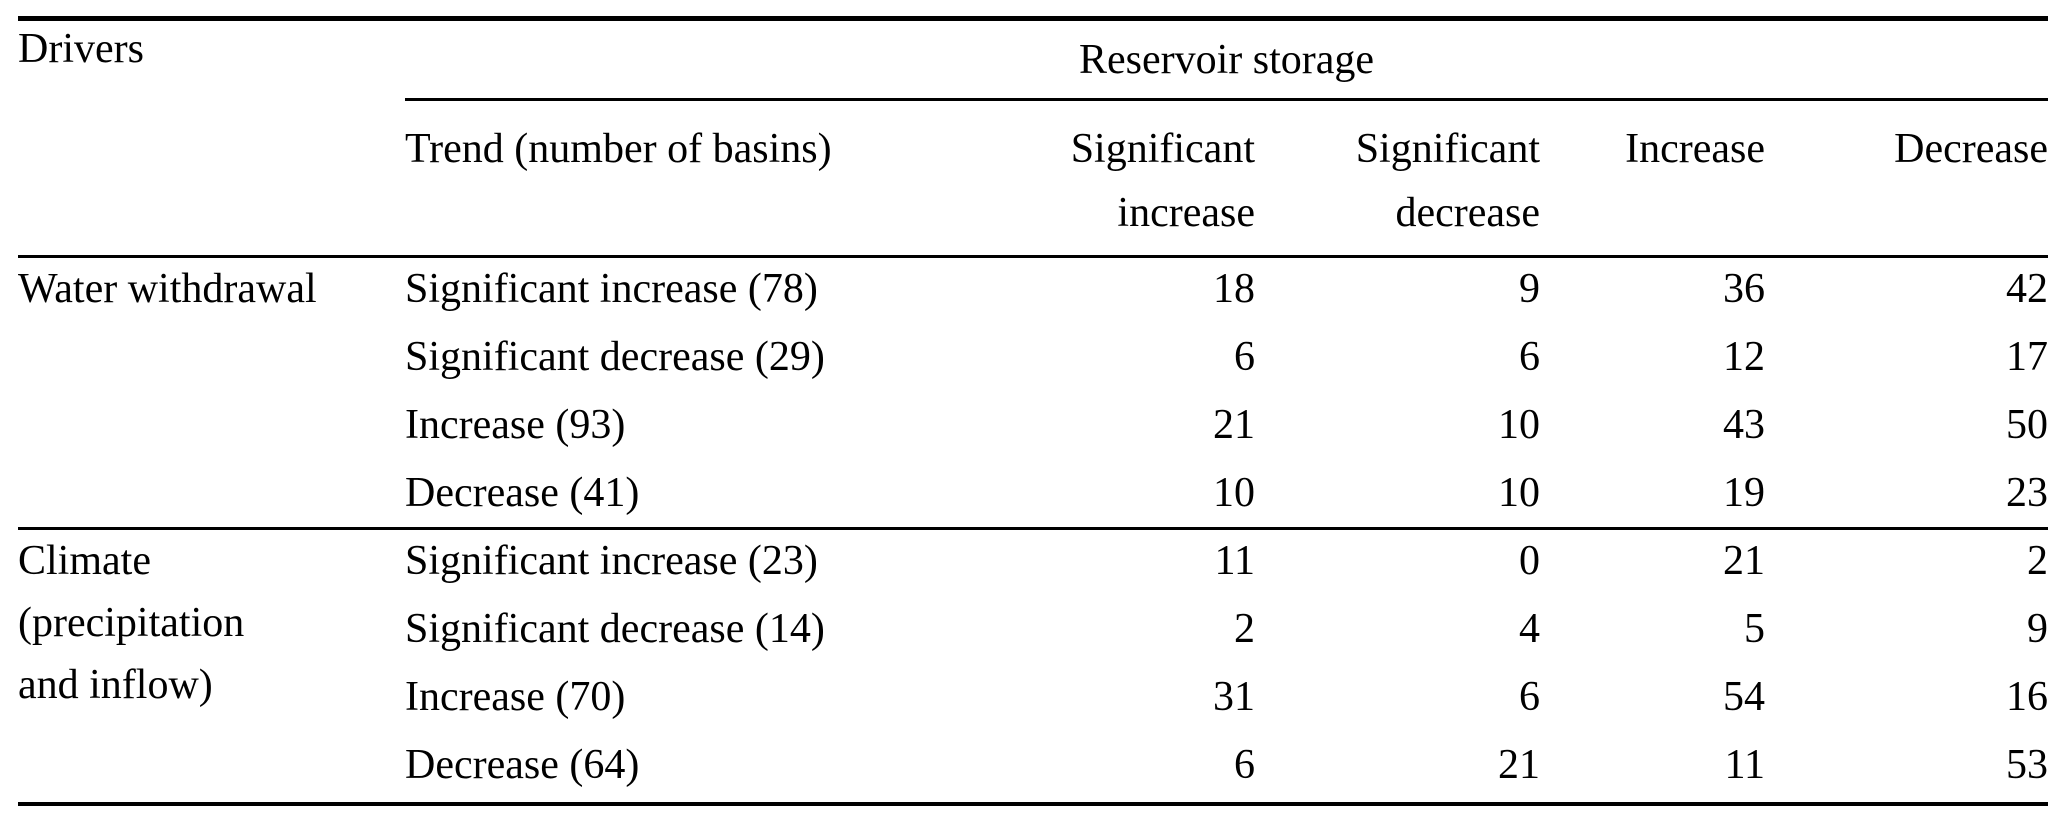  Describe the element at coordinates (1033, 632) in the screenshot. I see `table-row: Significant decrease (14) 2 4 5 9` at that location.